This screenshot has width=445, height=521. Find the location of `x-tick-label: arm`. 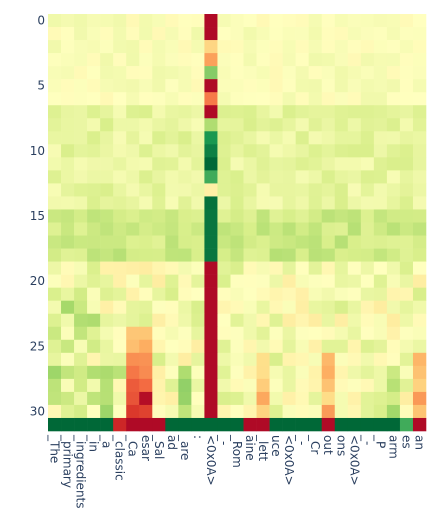

x-tick-label: arm is located at coordinates (393, 447).